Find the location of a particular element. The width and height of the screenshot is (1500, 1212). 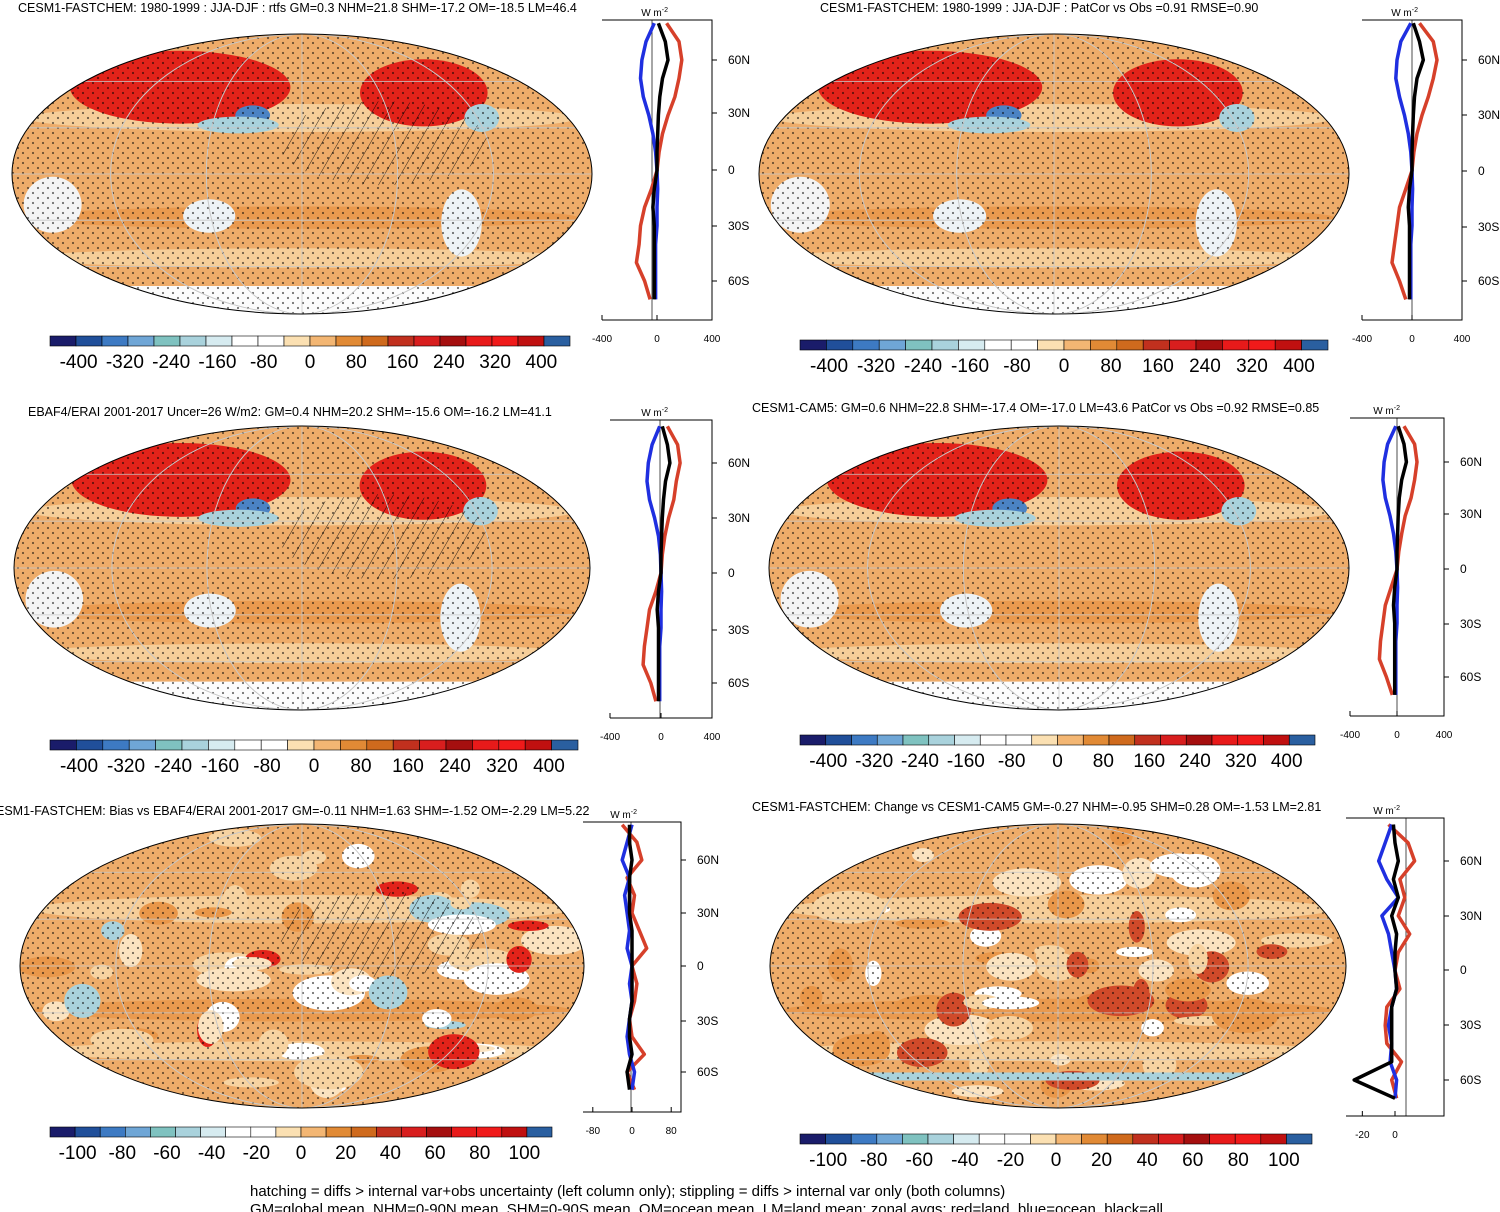

colorbar-label: -80 is located at coordinates (122, 1153).